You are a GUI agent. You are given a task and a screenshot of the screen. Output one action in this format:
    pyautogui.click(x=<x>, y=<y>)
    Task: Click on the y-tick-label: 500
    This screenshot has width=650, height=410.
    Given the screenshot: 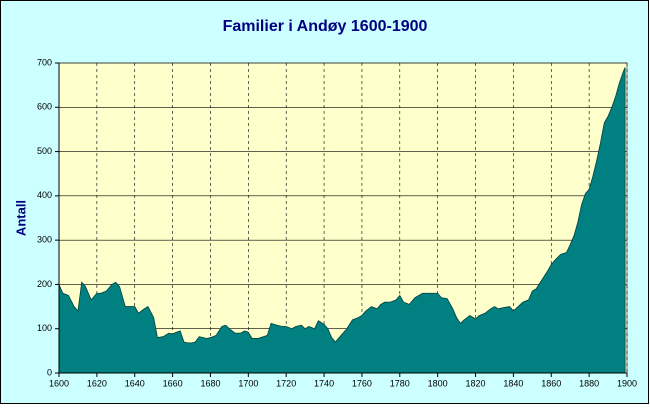 What is the action you would take?
    pyautogui.click(x=44, y=151)
    